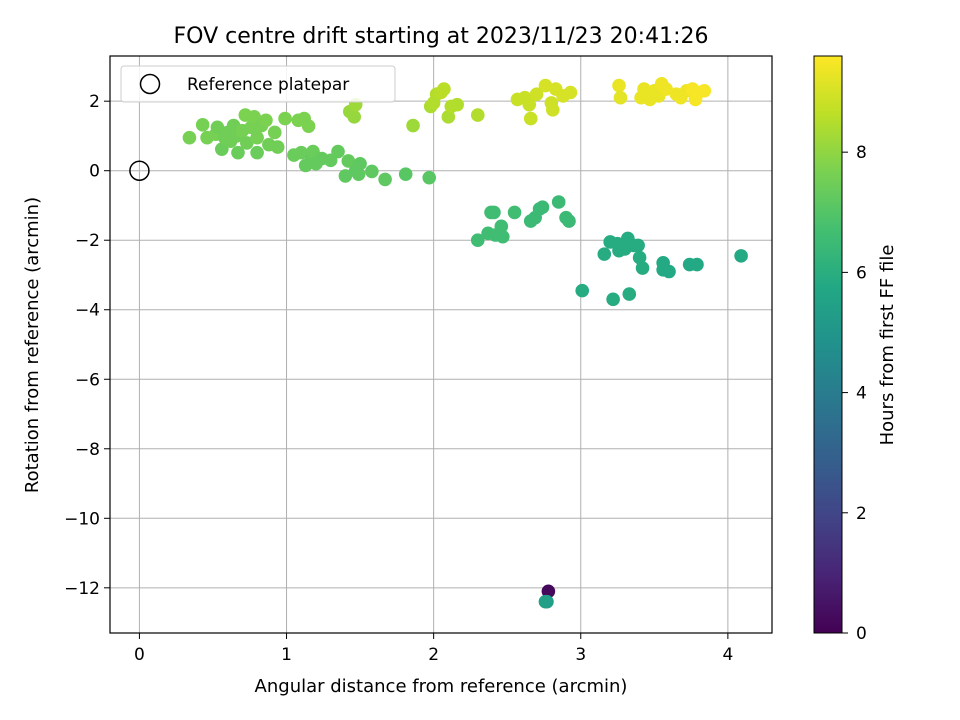 Image resolution: width=960 pixels, height=720 pixels. I want to click on legend-label: Reference platepar, so click(268, 85).